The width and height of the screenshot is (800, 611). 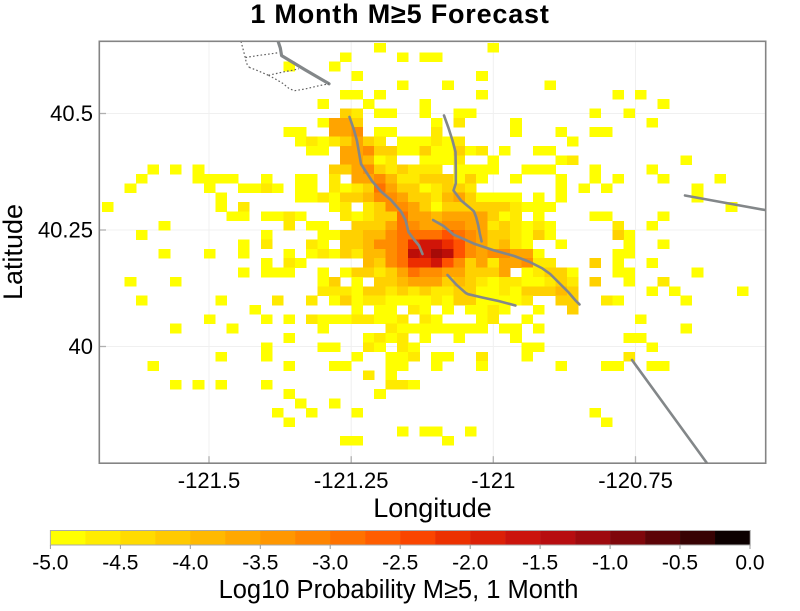 I want to click on svg-text: Longitude, so click(x=432, y=508).